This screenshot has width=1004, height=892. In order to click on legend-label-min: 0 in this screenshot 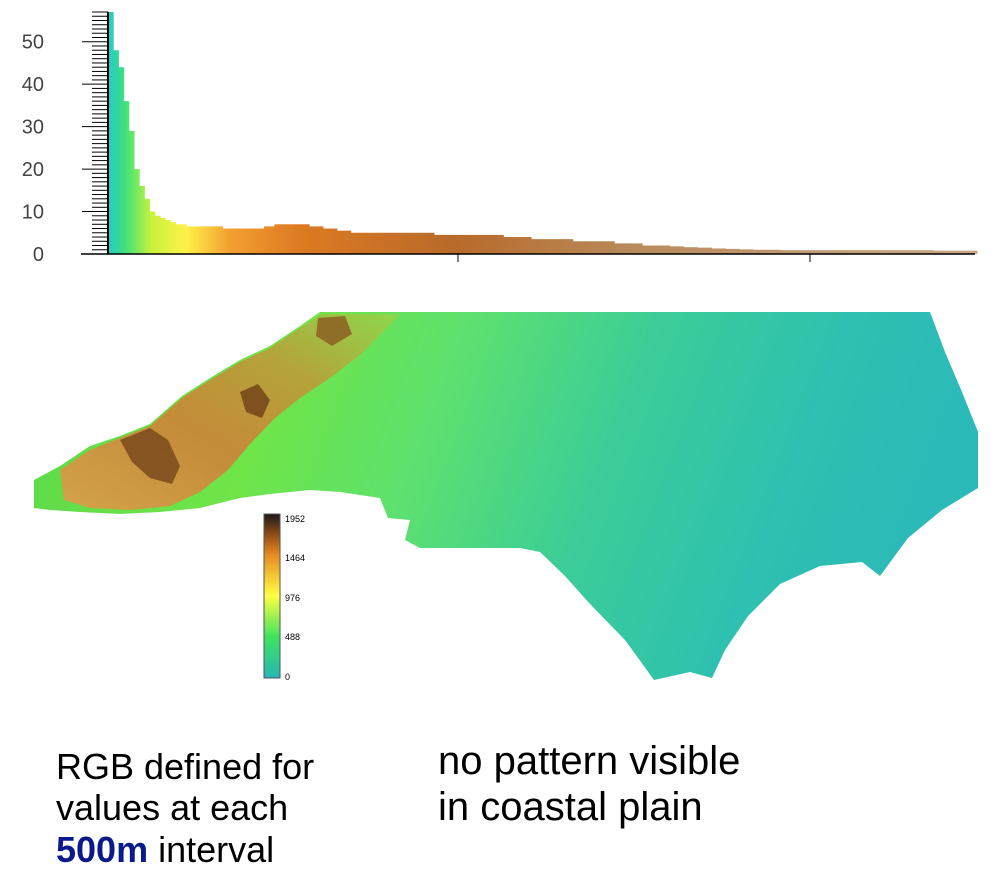, I will do `click(287, 677)`.